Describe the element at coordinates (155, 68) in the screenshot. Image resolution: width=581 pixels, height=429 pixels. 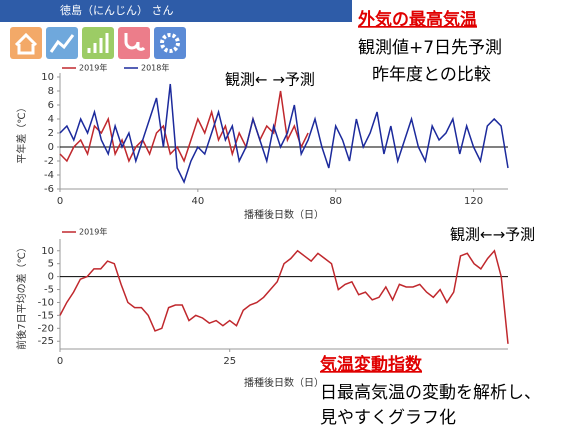
I see `legend-label: 2018年` at that location.